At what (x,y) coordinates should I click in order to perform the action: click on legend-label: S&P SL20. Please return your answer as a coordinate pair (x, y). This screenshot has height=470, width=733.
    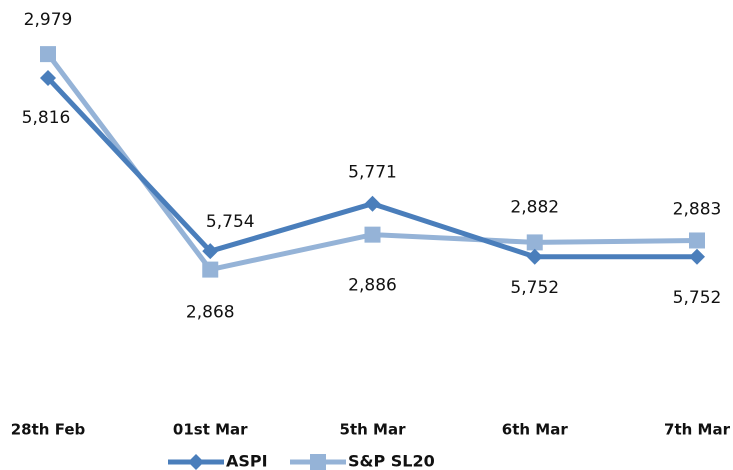
    Looking at the image, I should click on (391, 461).